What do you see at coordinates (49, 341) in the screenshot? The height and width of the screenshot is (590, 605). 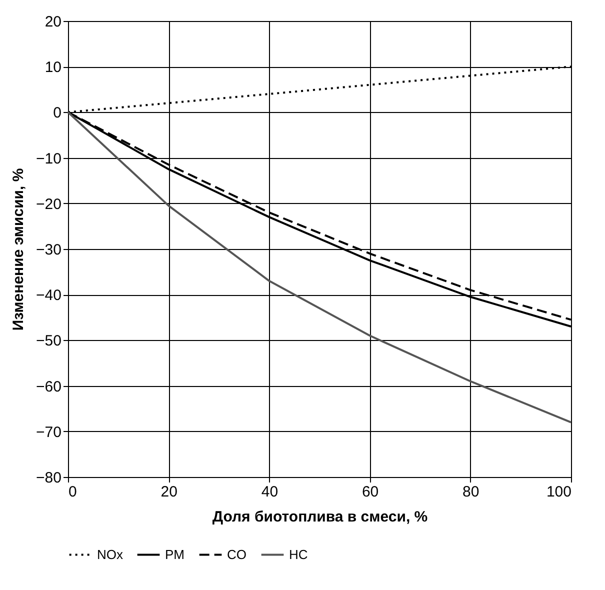 I see `y-tick-label: −50` at bounding box center [49, 341].